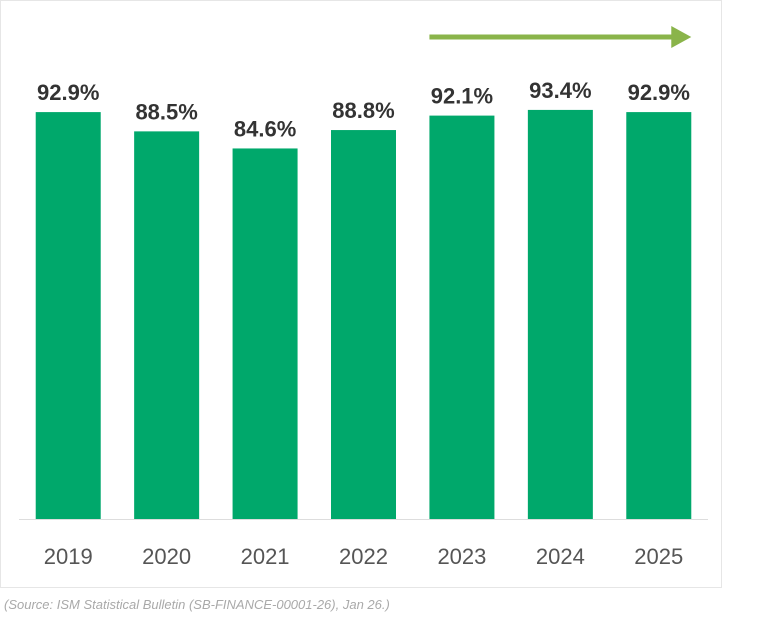  What do you see at coordinates (167, 325) in the screenshot?
I see `bar-2020` at bounding box center [167, 325].